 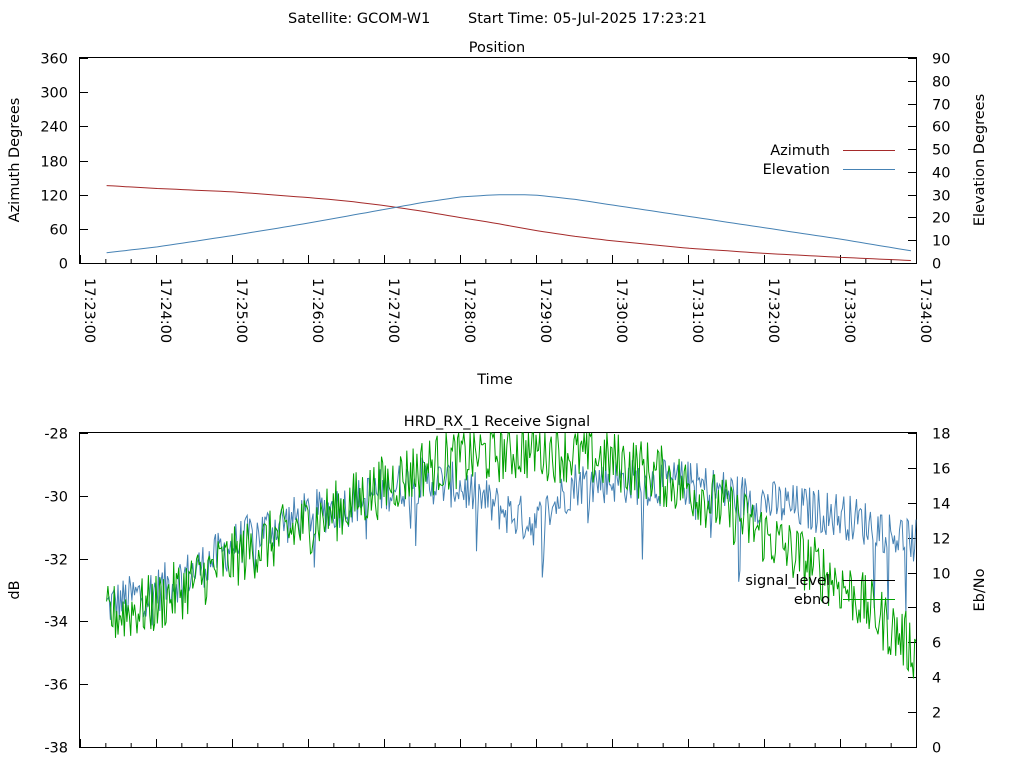 What do you see at coordinates (941, 83) in the screenshot?
I see `y2-tick-label: 80` at bounding box center [941, 83].